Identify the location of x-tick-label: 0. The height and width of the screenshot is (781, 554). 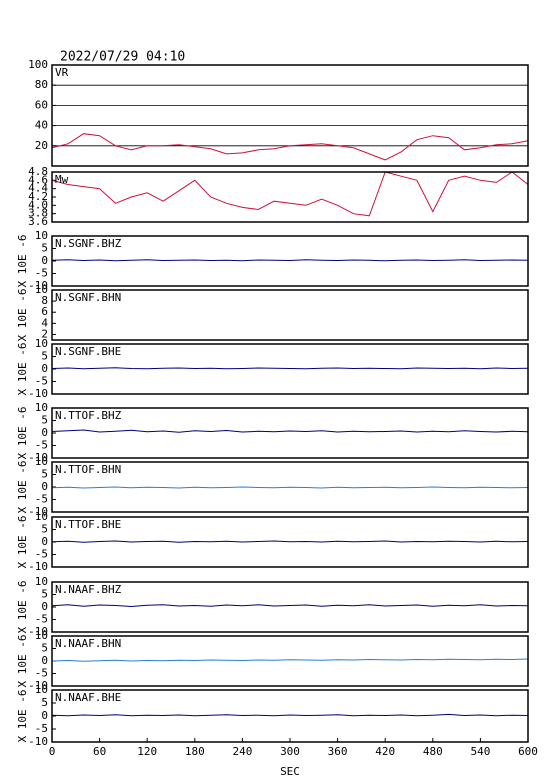
(52, 751).